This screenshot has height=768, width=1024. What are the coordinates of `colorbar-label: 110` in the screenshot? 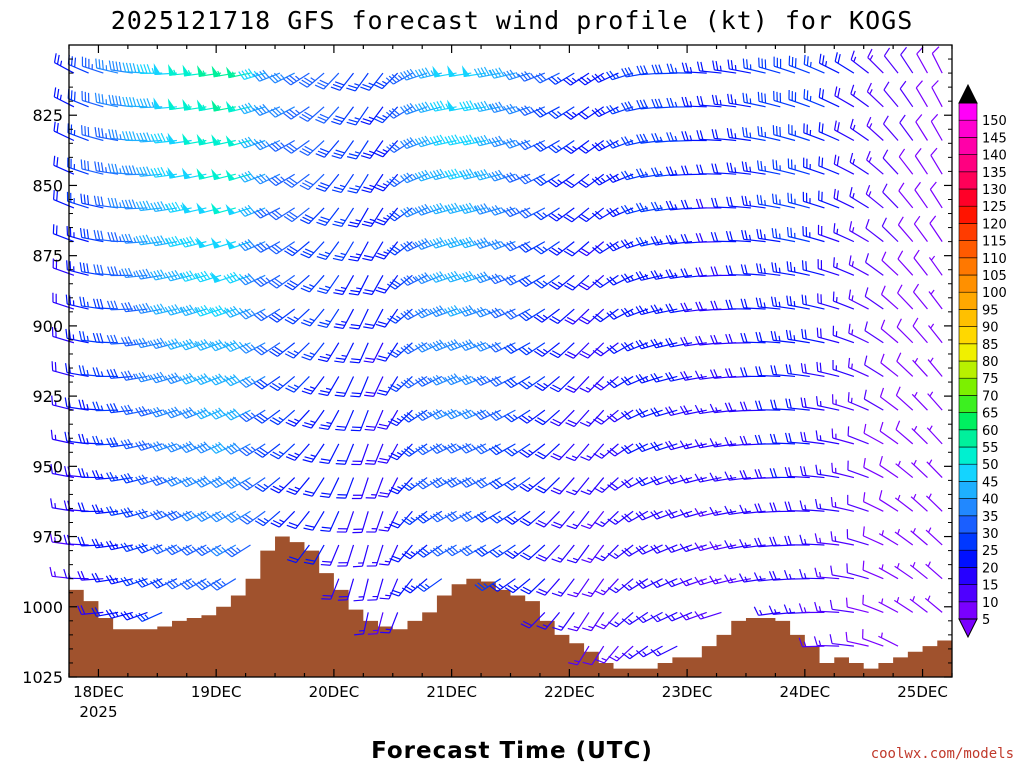 It's located at (994, 259).